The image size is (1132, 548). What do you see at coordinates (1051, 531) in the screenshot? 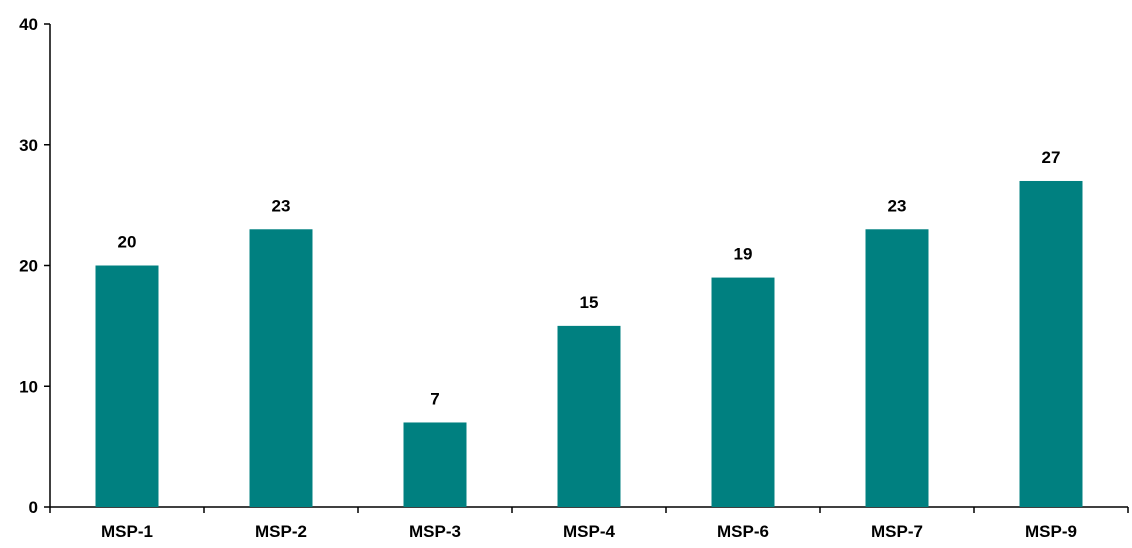
I see `x-category-label: MSP-9` at bounding box center [1051, 531].